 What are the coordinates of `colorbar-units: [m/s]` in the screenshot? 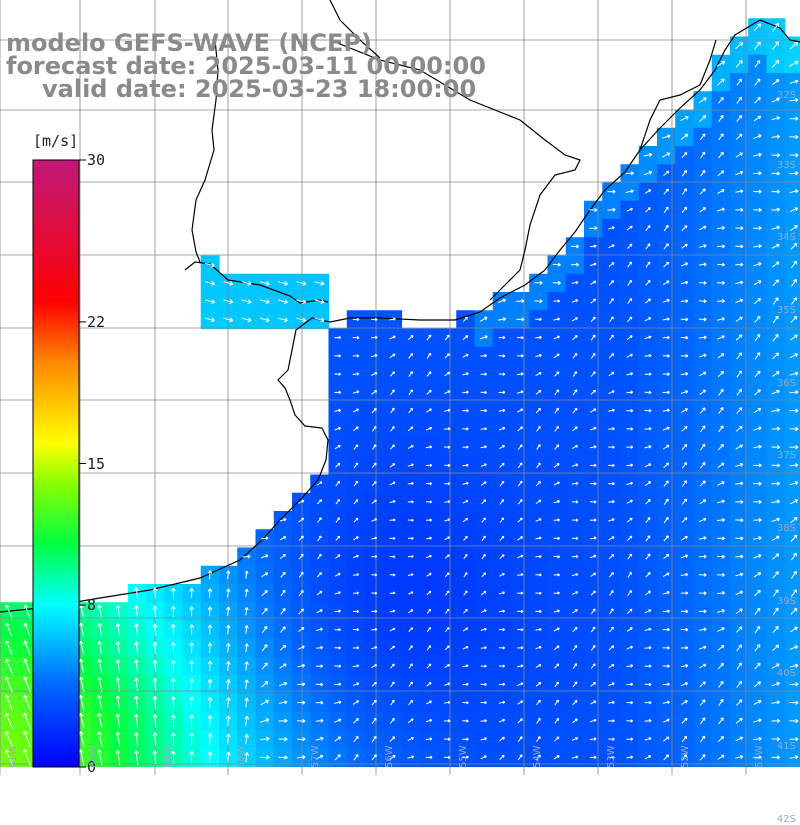 It's located at (56, 141).